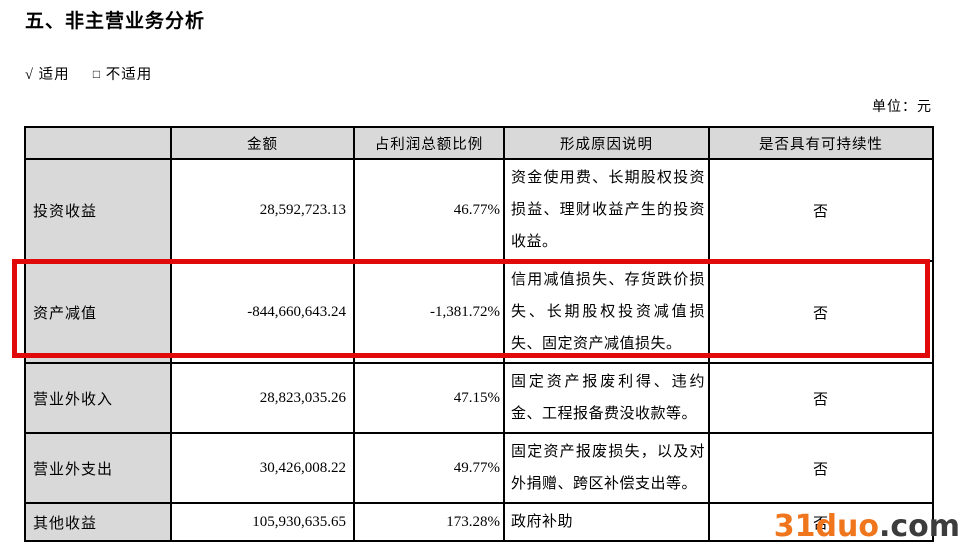  I want to click on applicable-label: 适用, so click(54, 75).